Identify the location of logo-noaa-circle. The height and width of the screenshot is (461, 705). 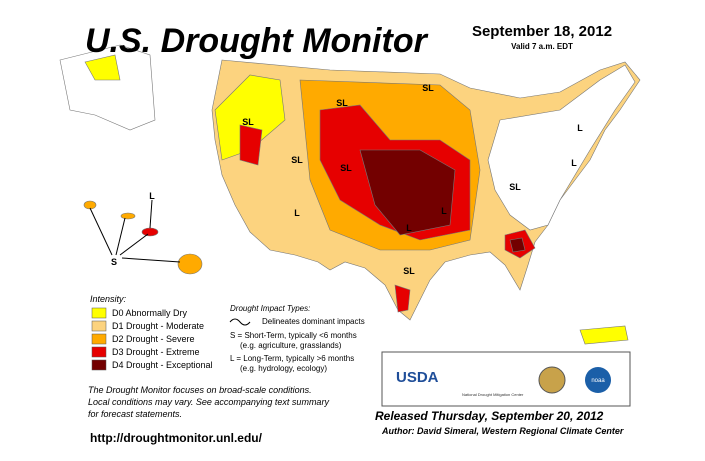
(598, 380).